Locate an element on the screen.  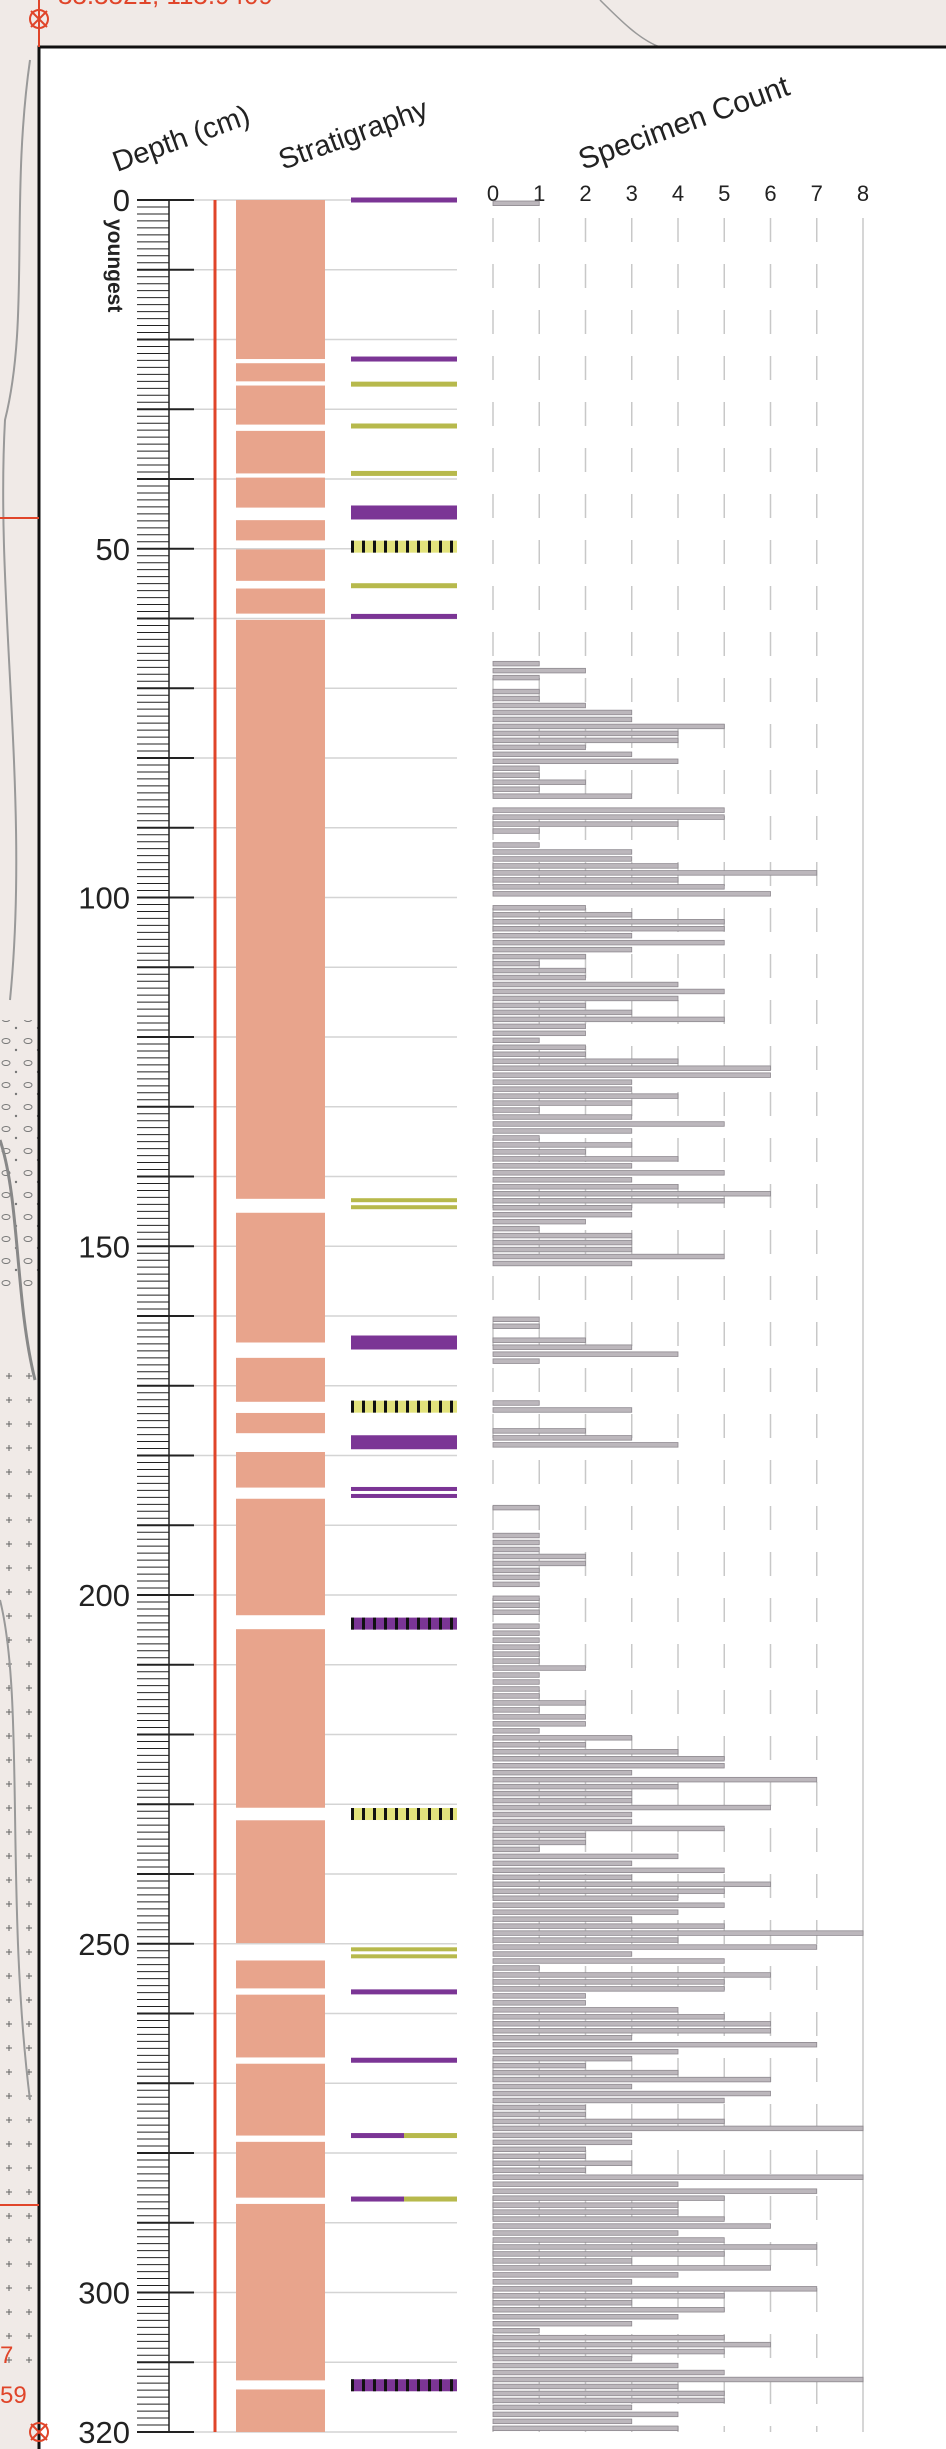
x-tick-label: 2 is located at coordinates (585, 193).